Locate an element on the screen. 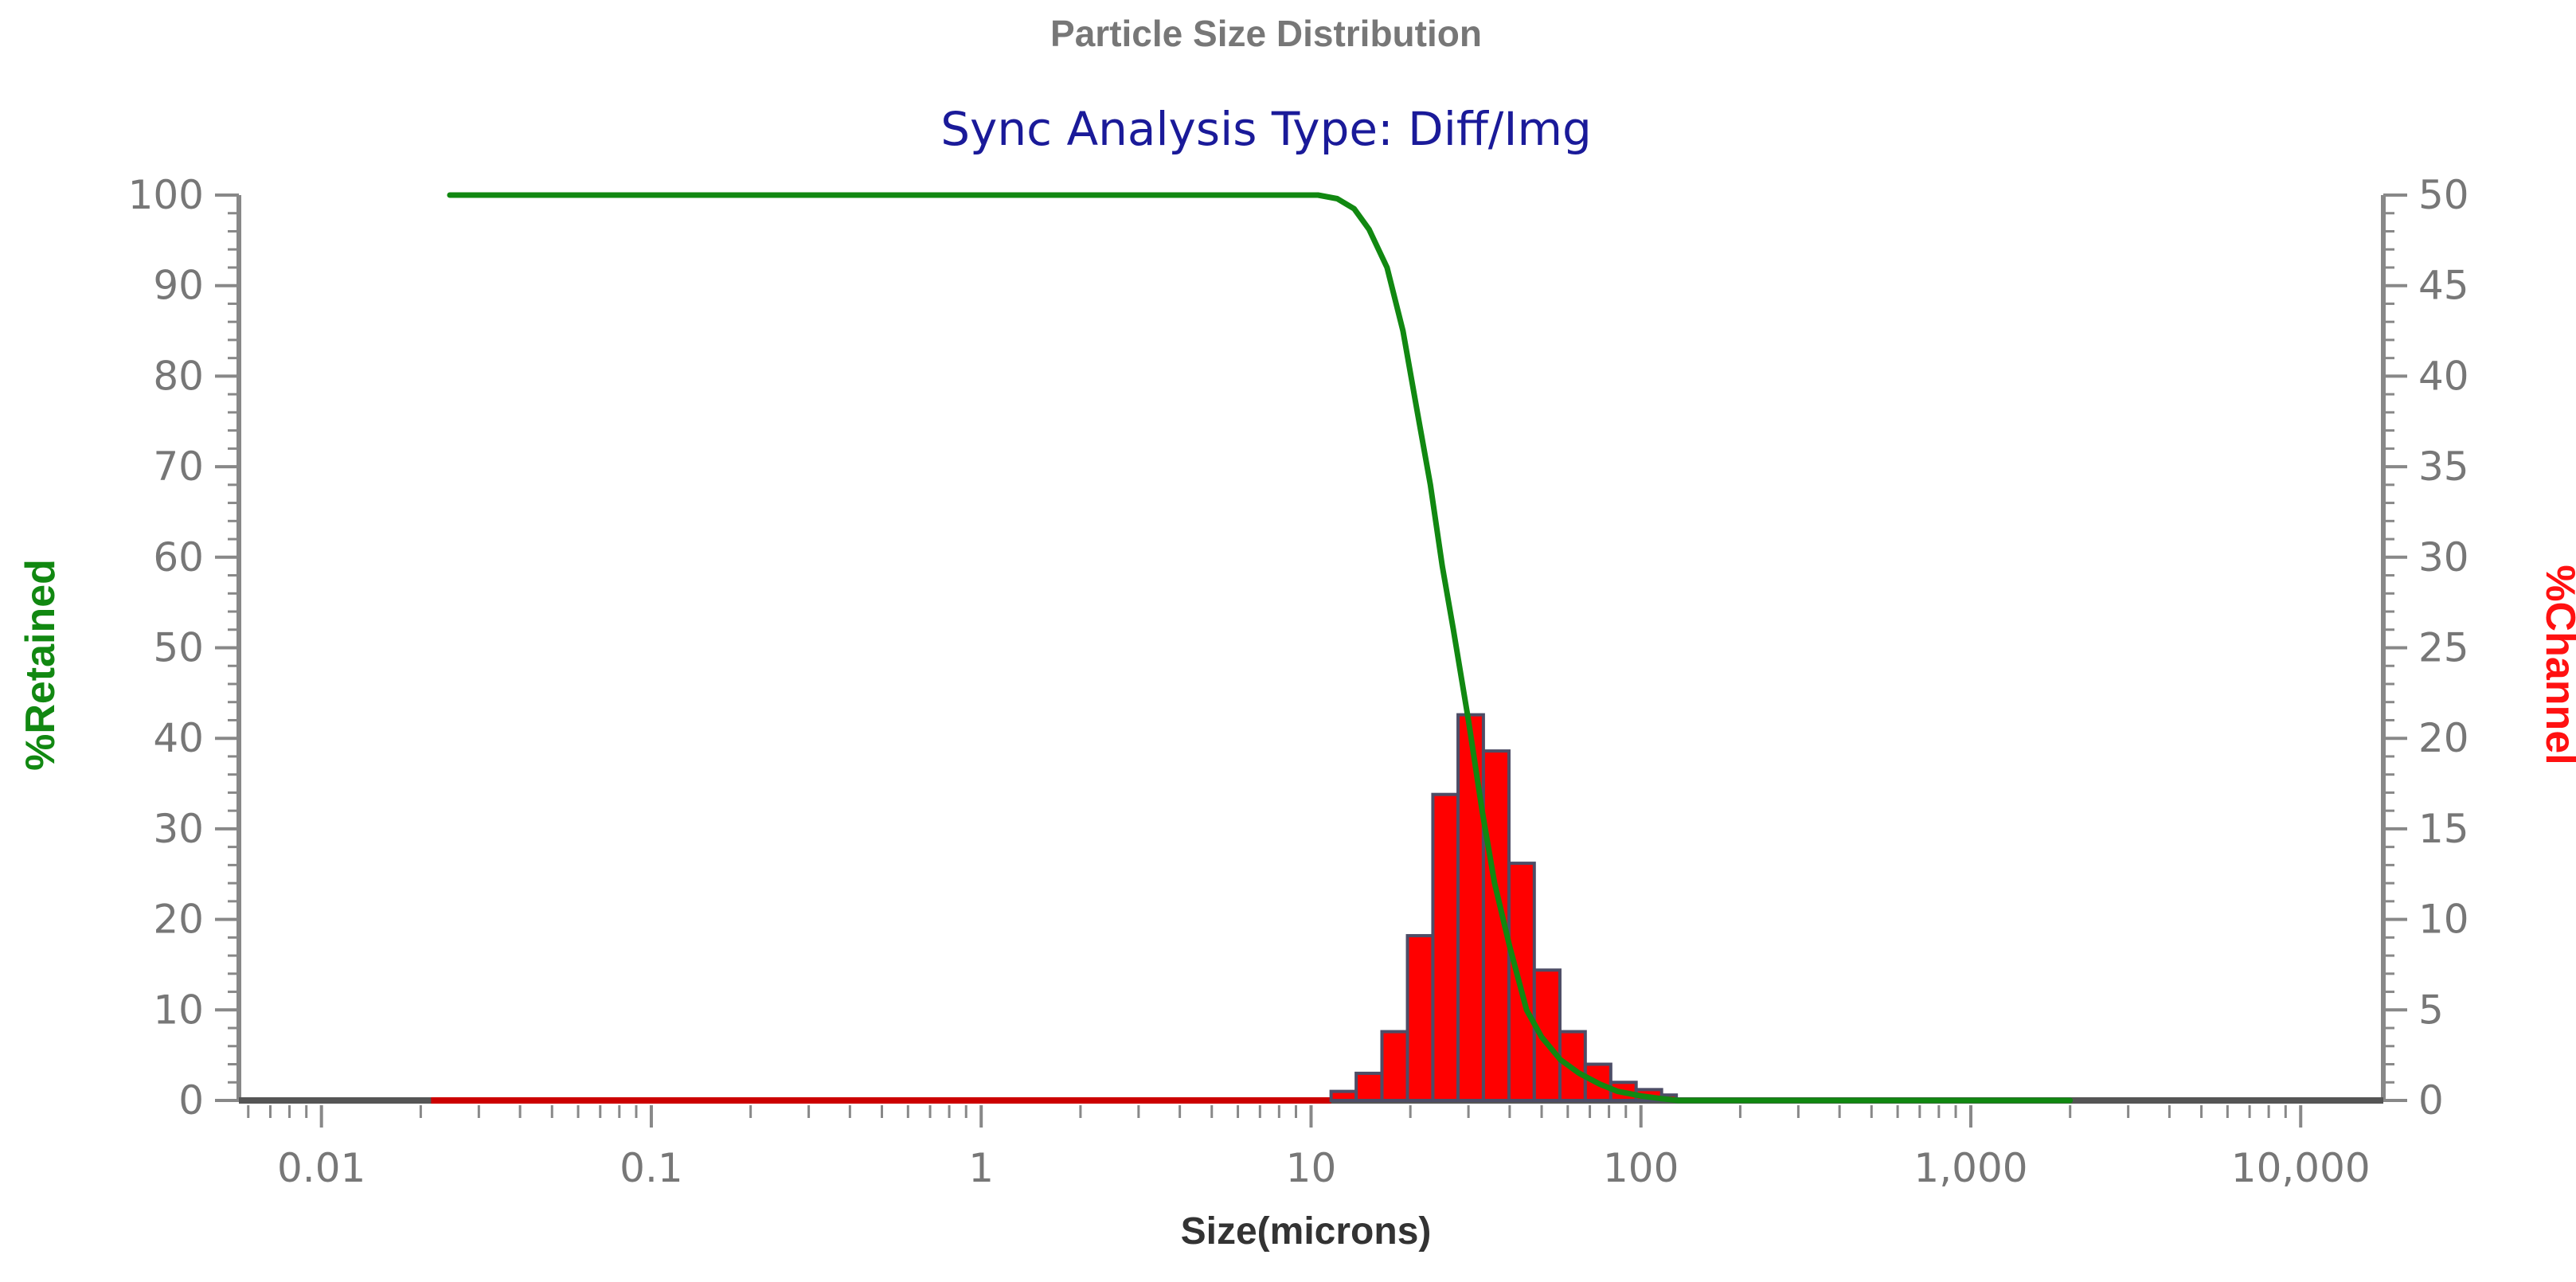 This screenshot has width=2576, height=1282. y-right-tick-label: 15 is located at coordinates (2444, 829).